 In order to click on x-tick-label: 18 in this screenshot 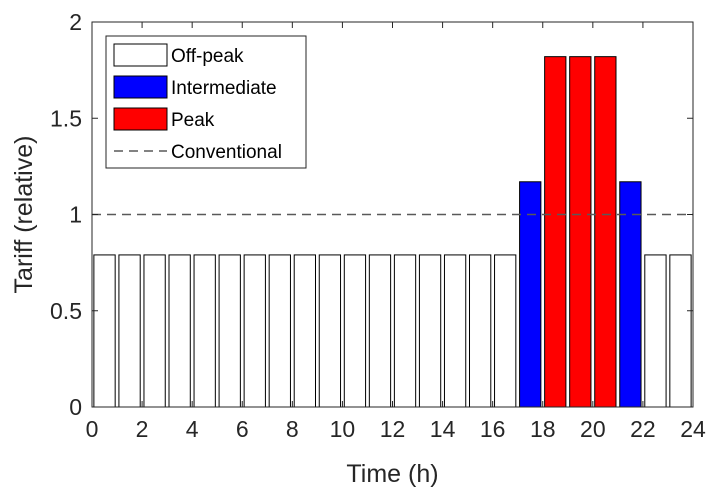, I will do `click(543, 429)`.